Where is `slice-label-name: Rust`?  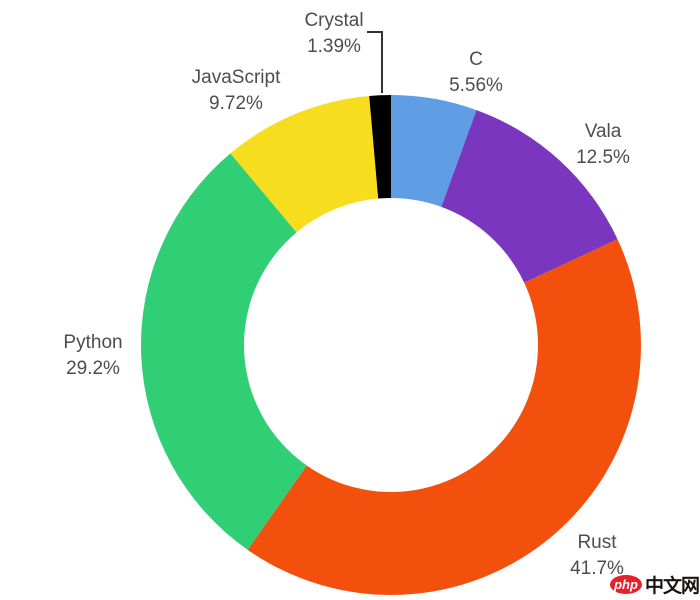 slice-label-name: Rust is located at coordinates (597, 542).